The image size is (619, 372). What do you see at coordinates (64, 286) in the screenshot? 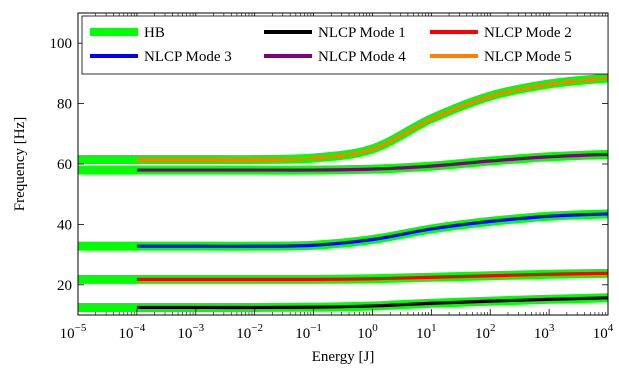
I see `y-tick-label: 20` at bounding box center [64, 286].